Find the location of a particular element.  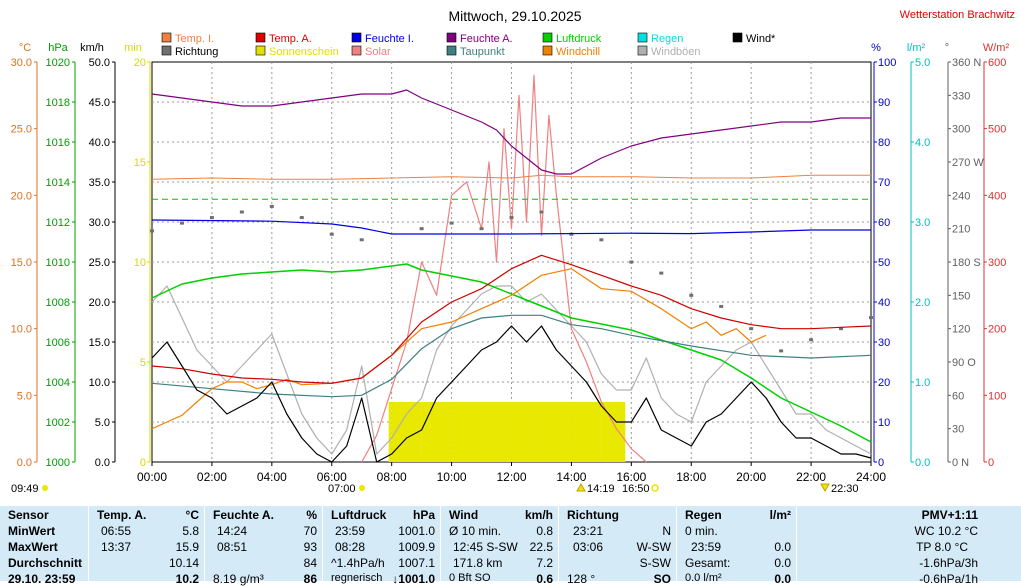

sunset-time: 16:50 is located at coordinates (636, 489).